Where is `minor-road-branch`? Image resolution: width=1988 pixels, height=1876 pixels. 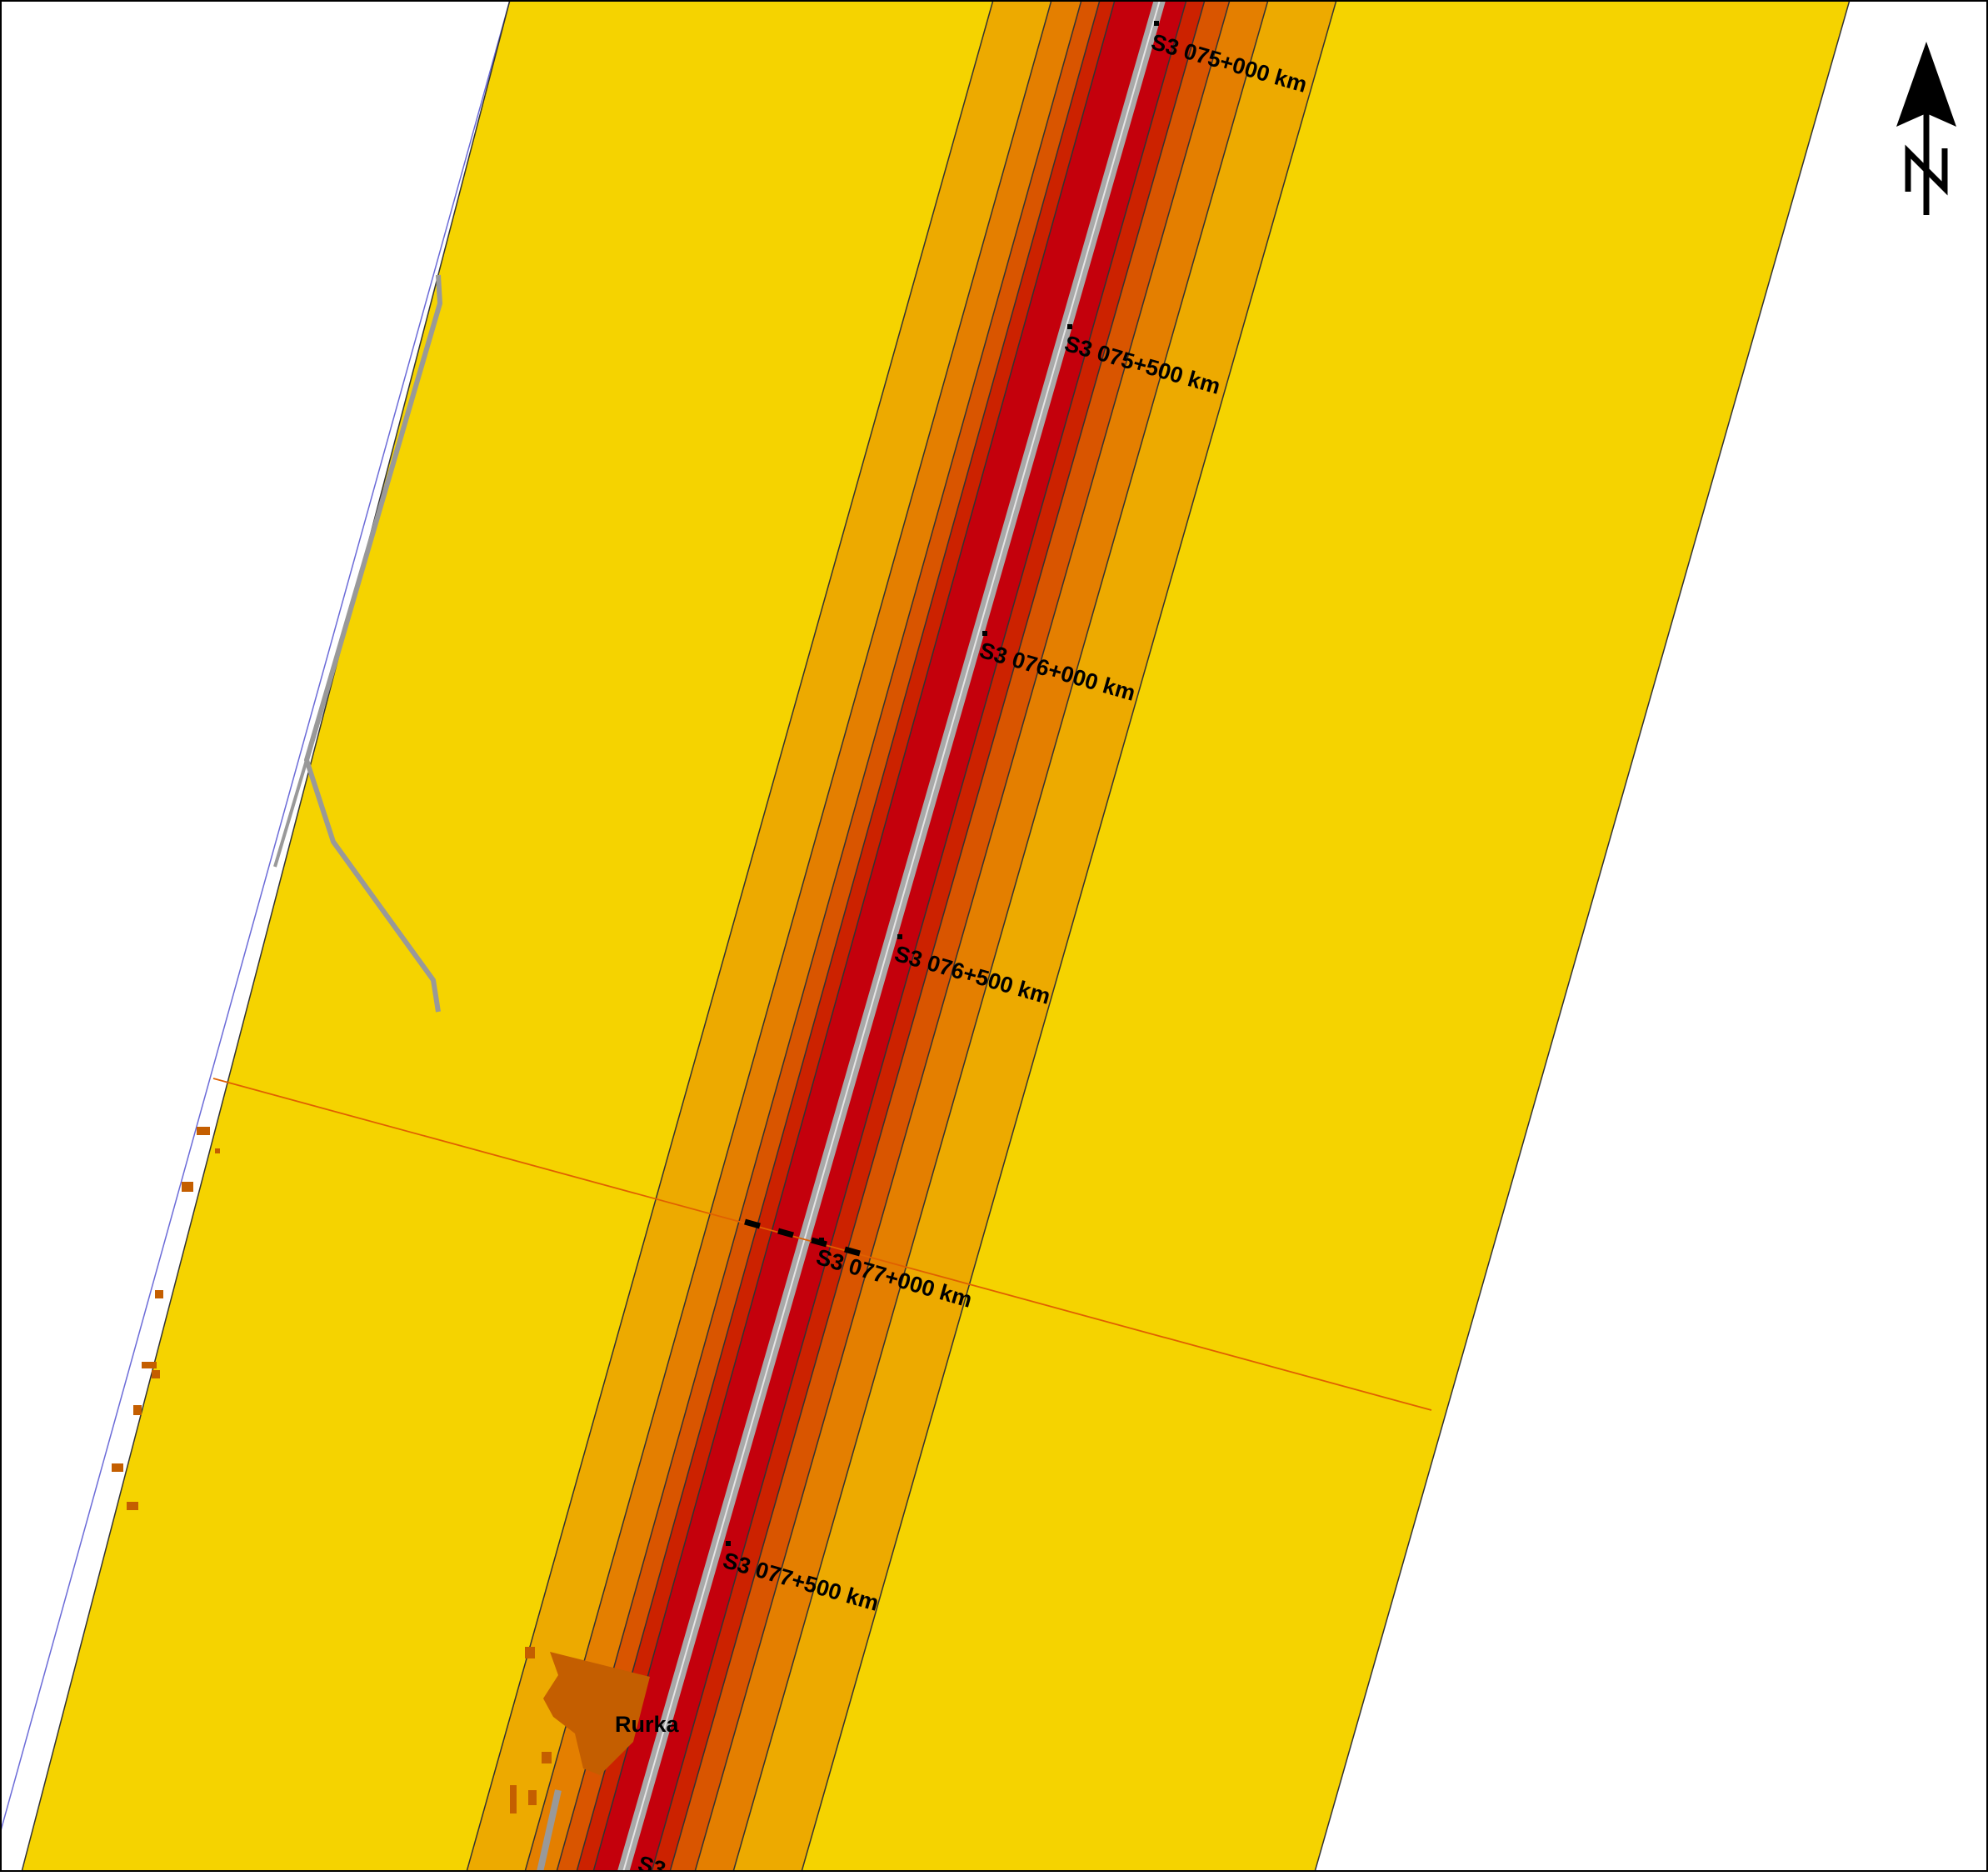 minor-road-branch is located at coordinates (290, 813).